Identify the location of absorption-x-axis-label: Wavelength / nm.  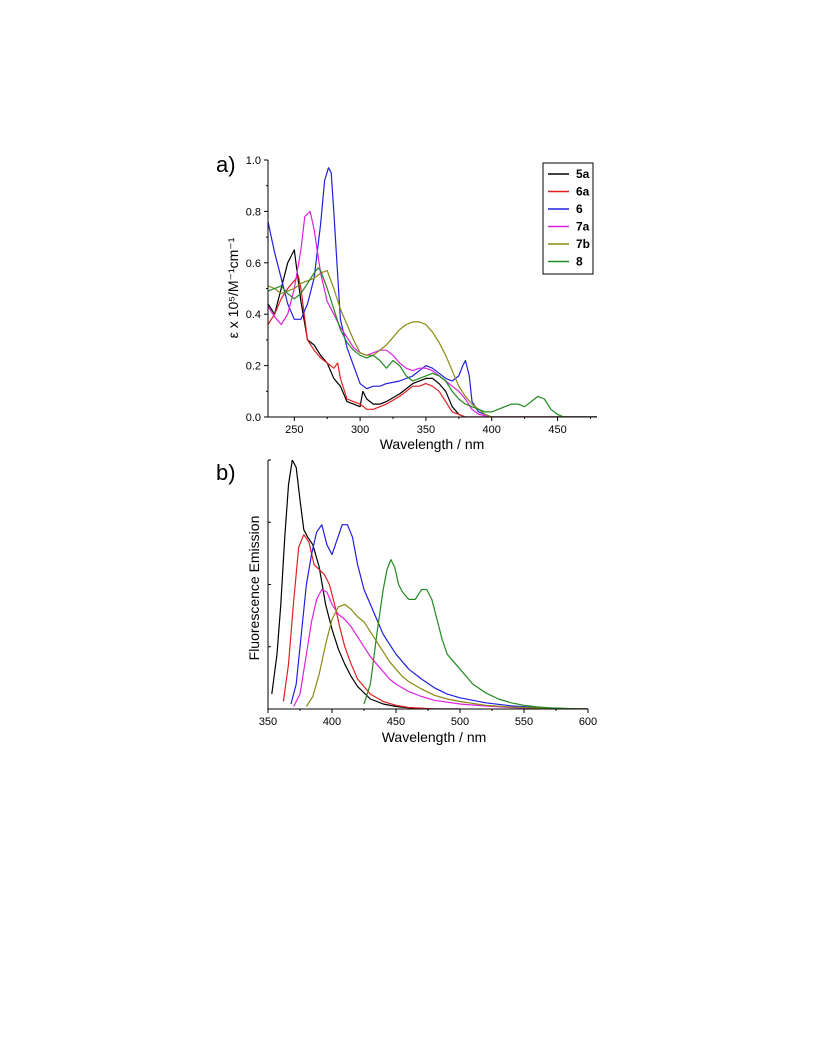
(432, 444).